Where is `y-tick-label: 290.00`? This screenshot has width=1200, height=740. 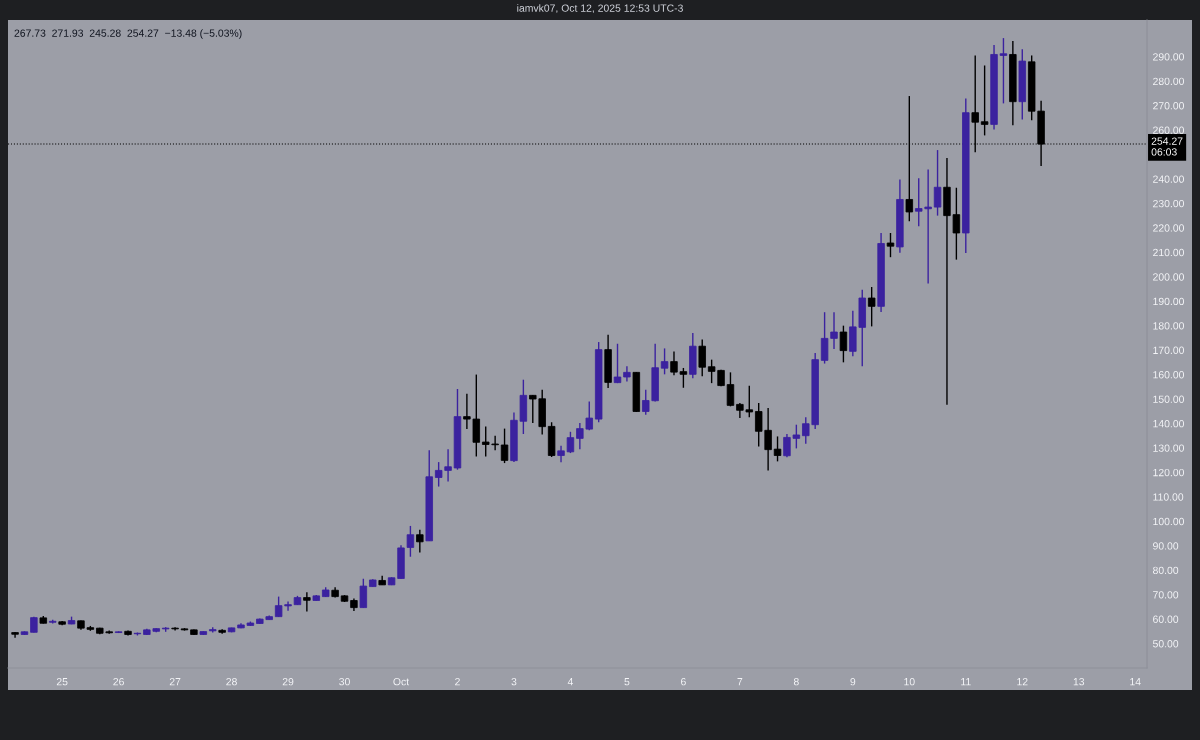
y-tick-label: 290.00 is located at coordinates (1169, 57).